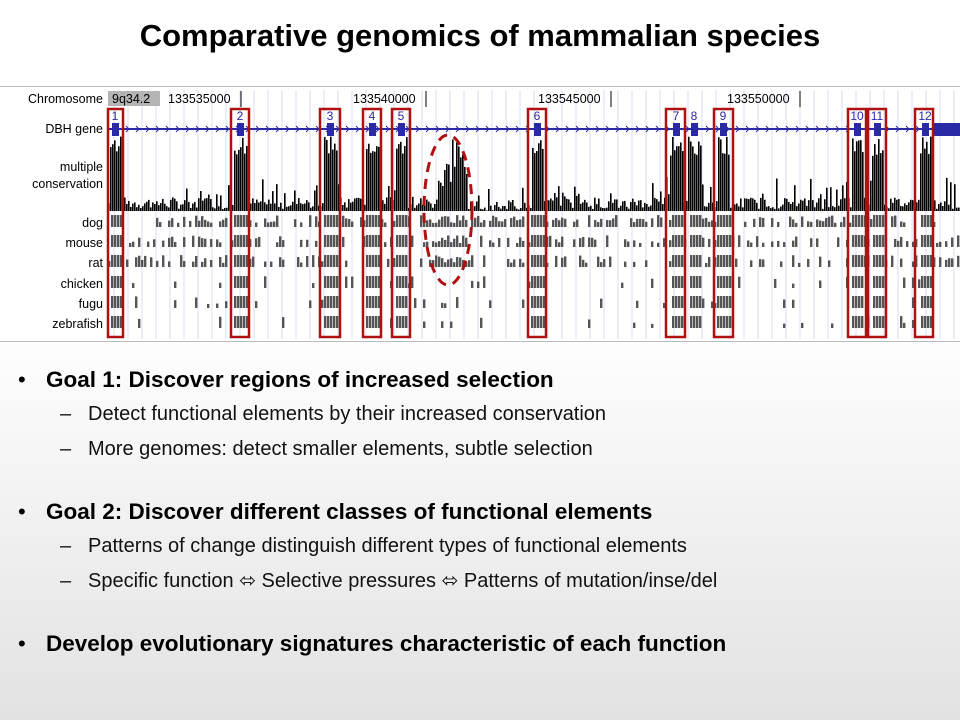 The width and height of the screenshot is (960, 720). What do you see at coordinates (569, 99) in the screenshot?
I see `coordinate-label: 133545000` at bounding box center [569, 99].